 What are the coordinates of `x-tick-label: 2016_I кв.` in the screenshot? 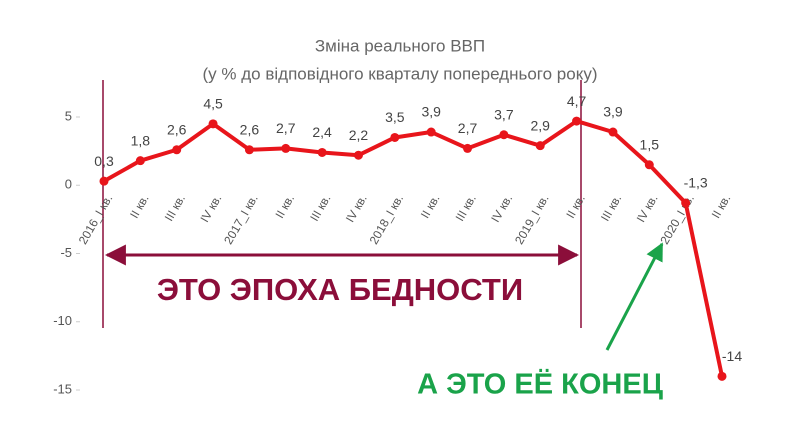 It's located at (96, 219).